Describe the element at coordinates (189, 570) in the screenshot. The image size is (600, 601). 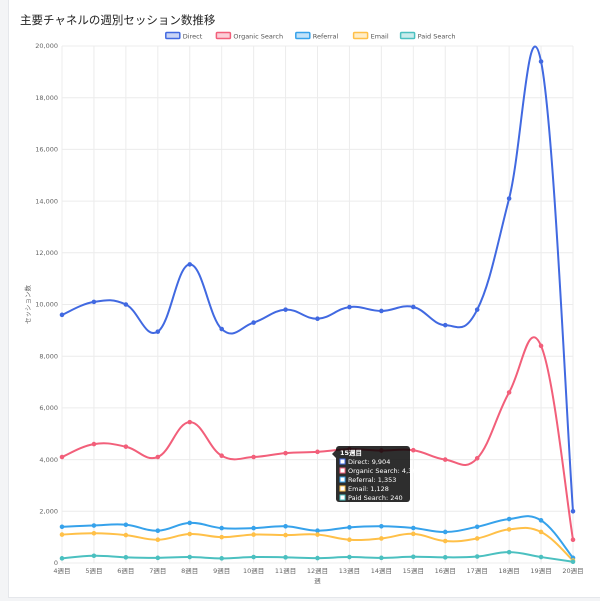
I see `x-tick-label: 8週目` at that location.